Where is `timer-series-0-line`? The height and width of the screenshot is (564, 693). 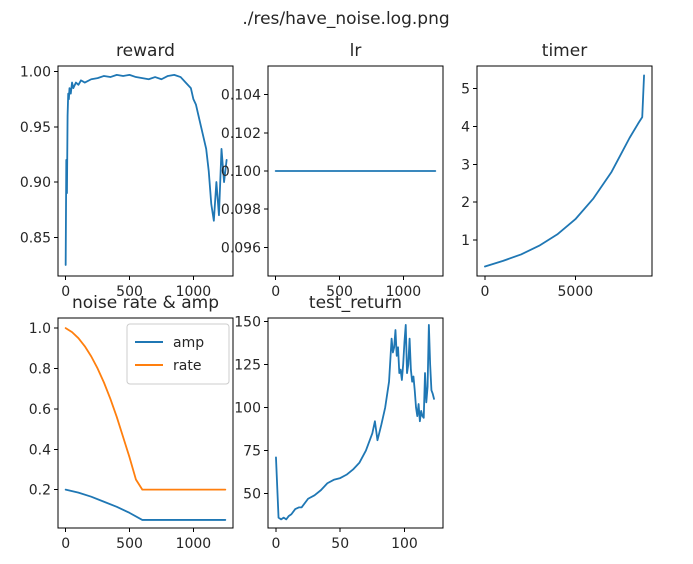 timer-series-0-line is located at coordinates (564, 171).